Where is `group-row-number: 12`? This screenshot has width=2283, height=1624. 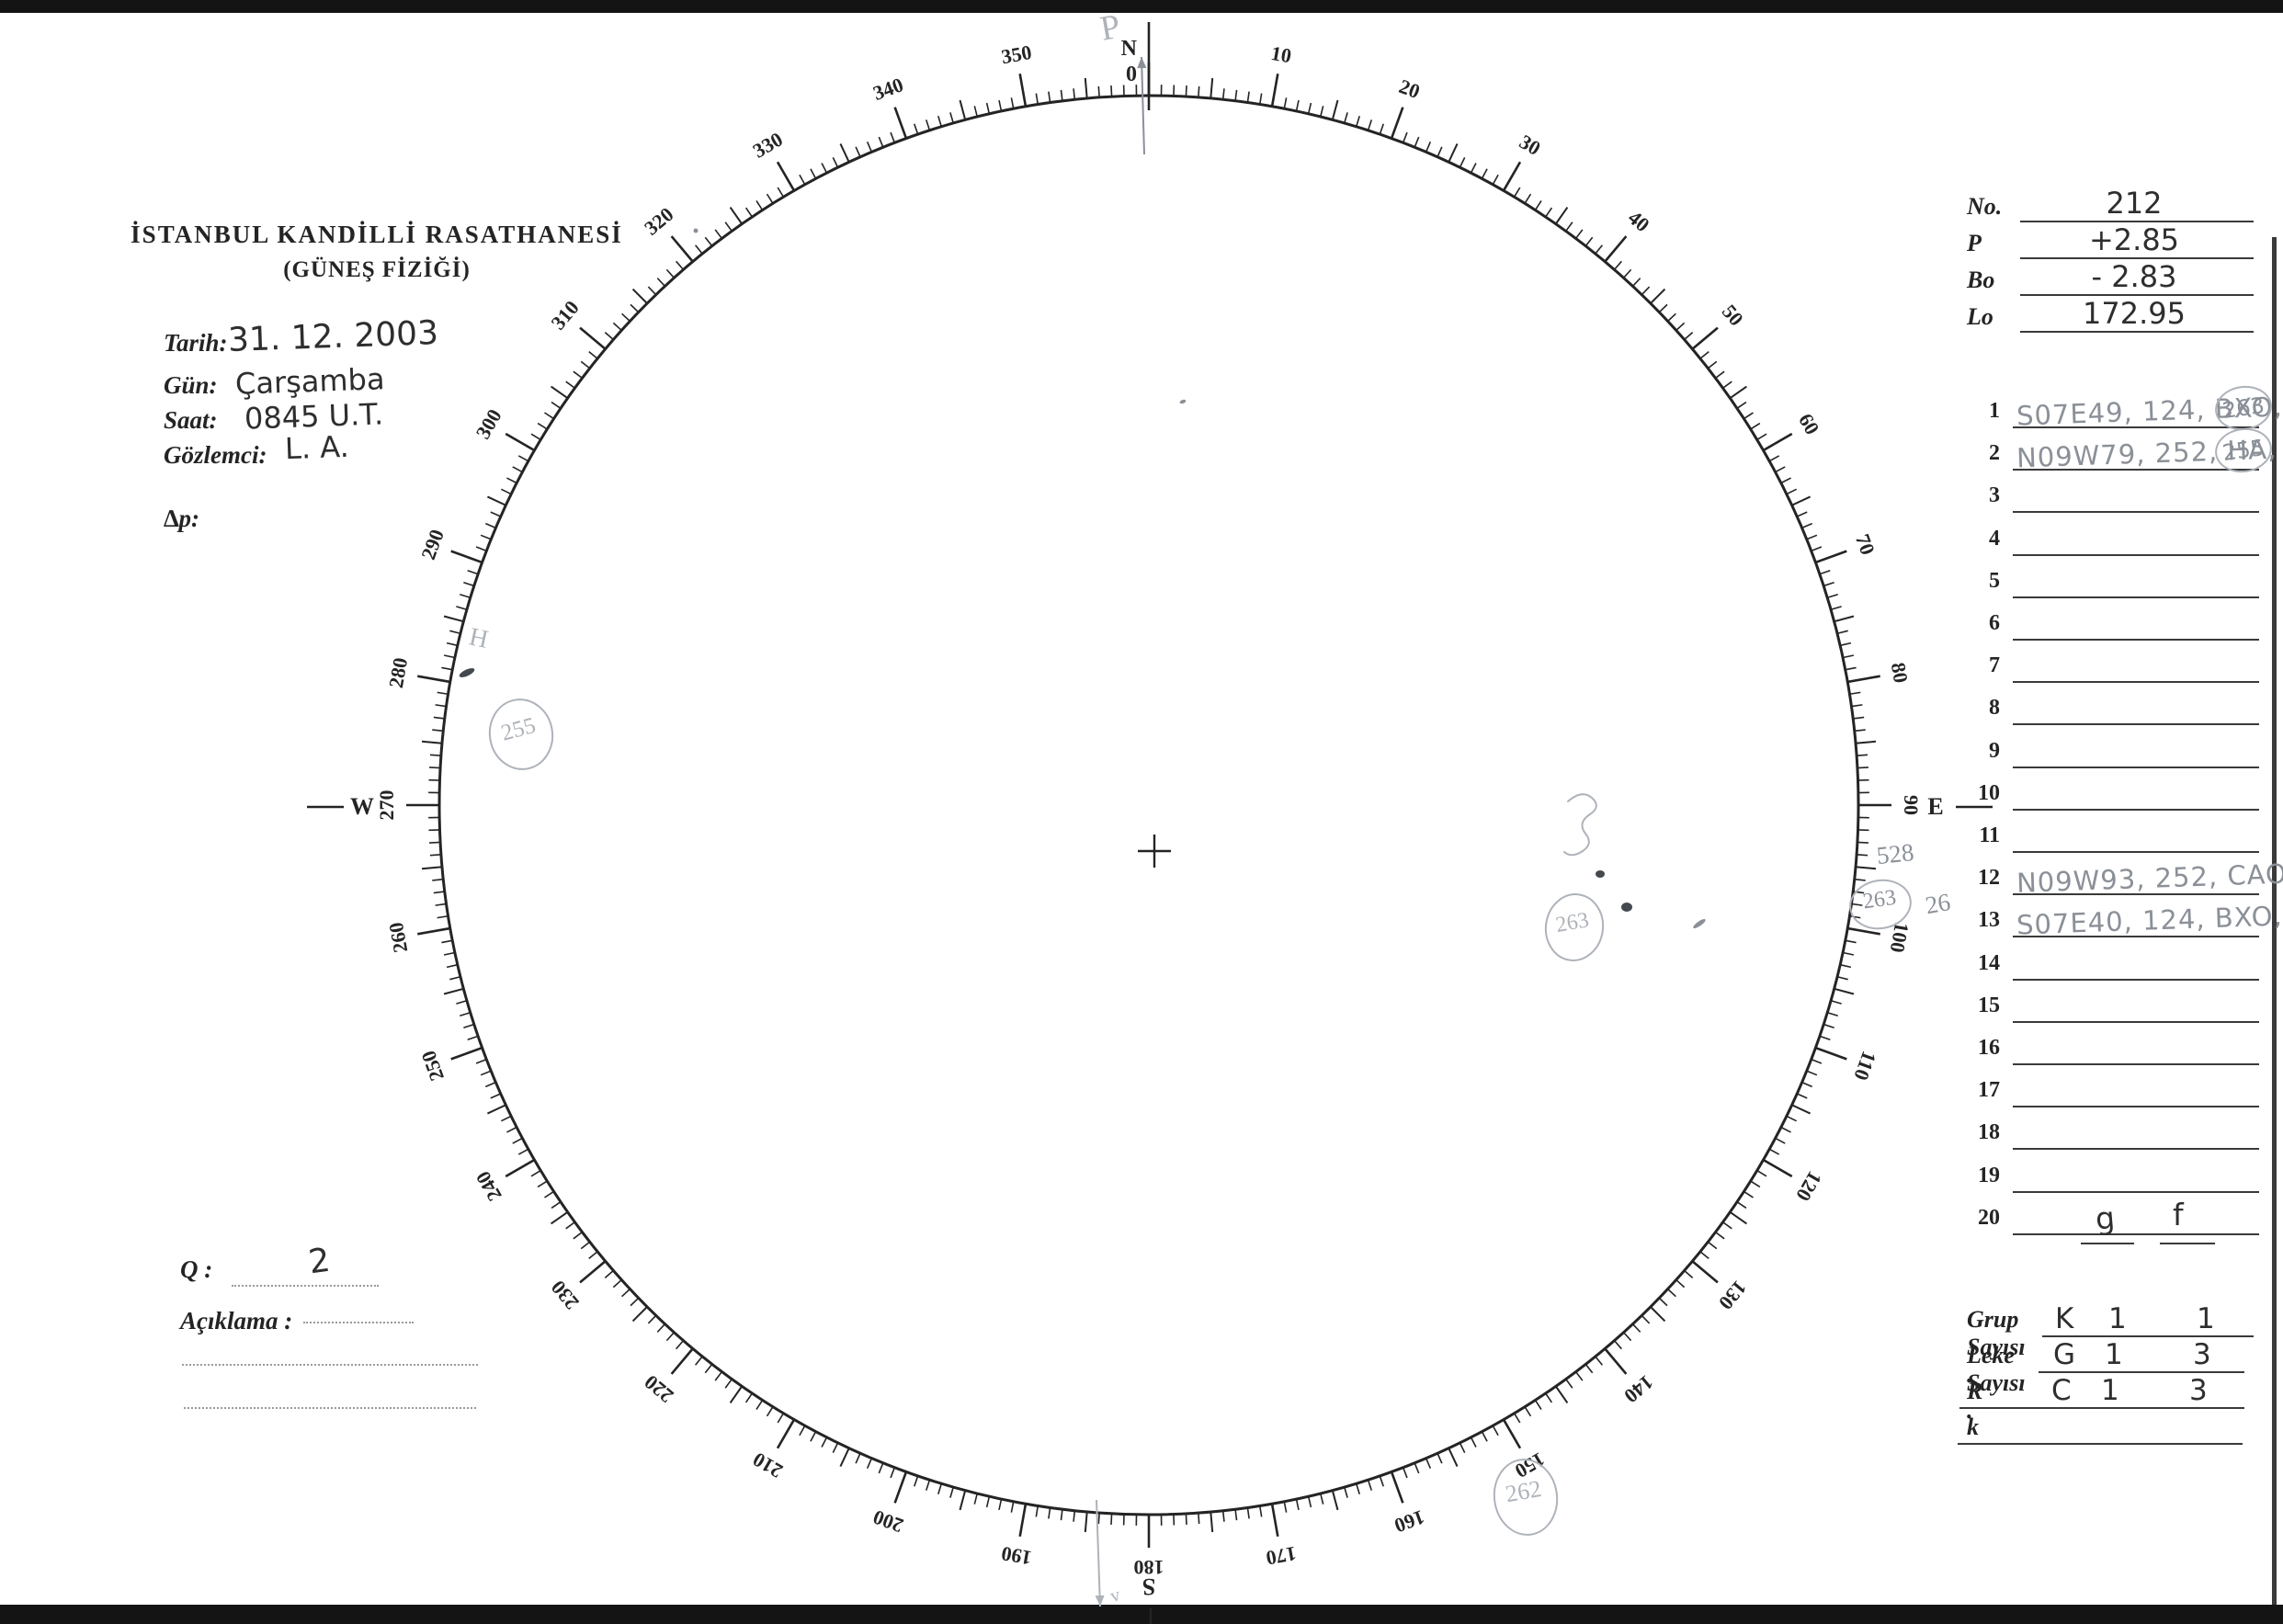 group-row-number: 12 is located at coordinates (1989, 879).